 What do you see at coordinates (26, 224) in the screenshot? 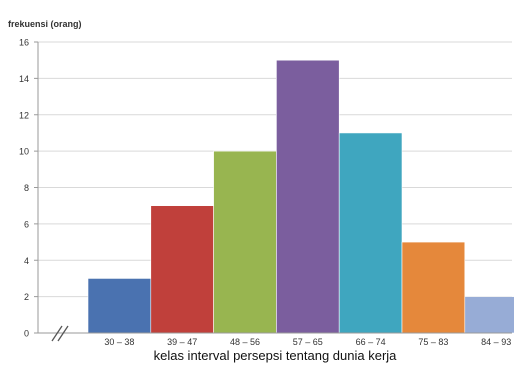
I see `y-tick-label: 6` at bounding box center [26, 224].